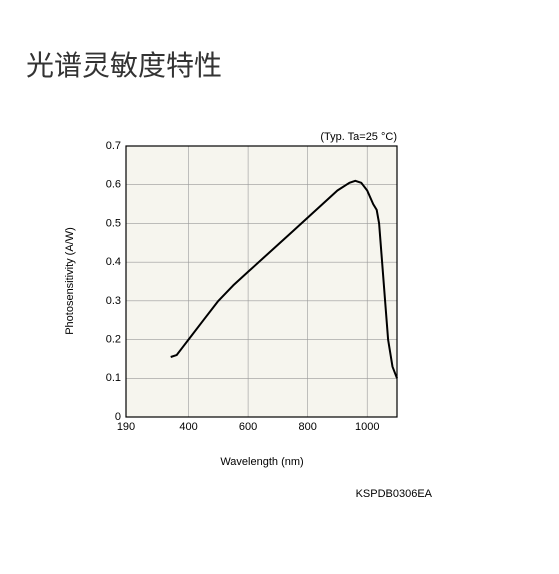 This screenshot has height=574, width=559. Describe the element at coordinates (113, 223) in the screenshot. I see `y-tick-label: 0.5` at that location.